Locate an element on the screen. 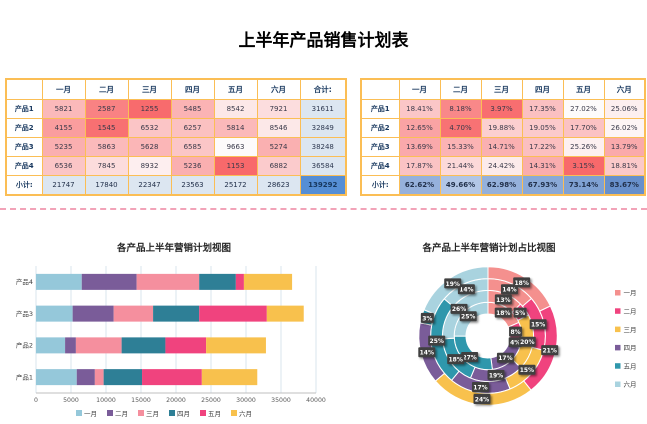 This screenshot has height=424, width=647. data-label-text: 15% is located at coordinates (527, 370).